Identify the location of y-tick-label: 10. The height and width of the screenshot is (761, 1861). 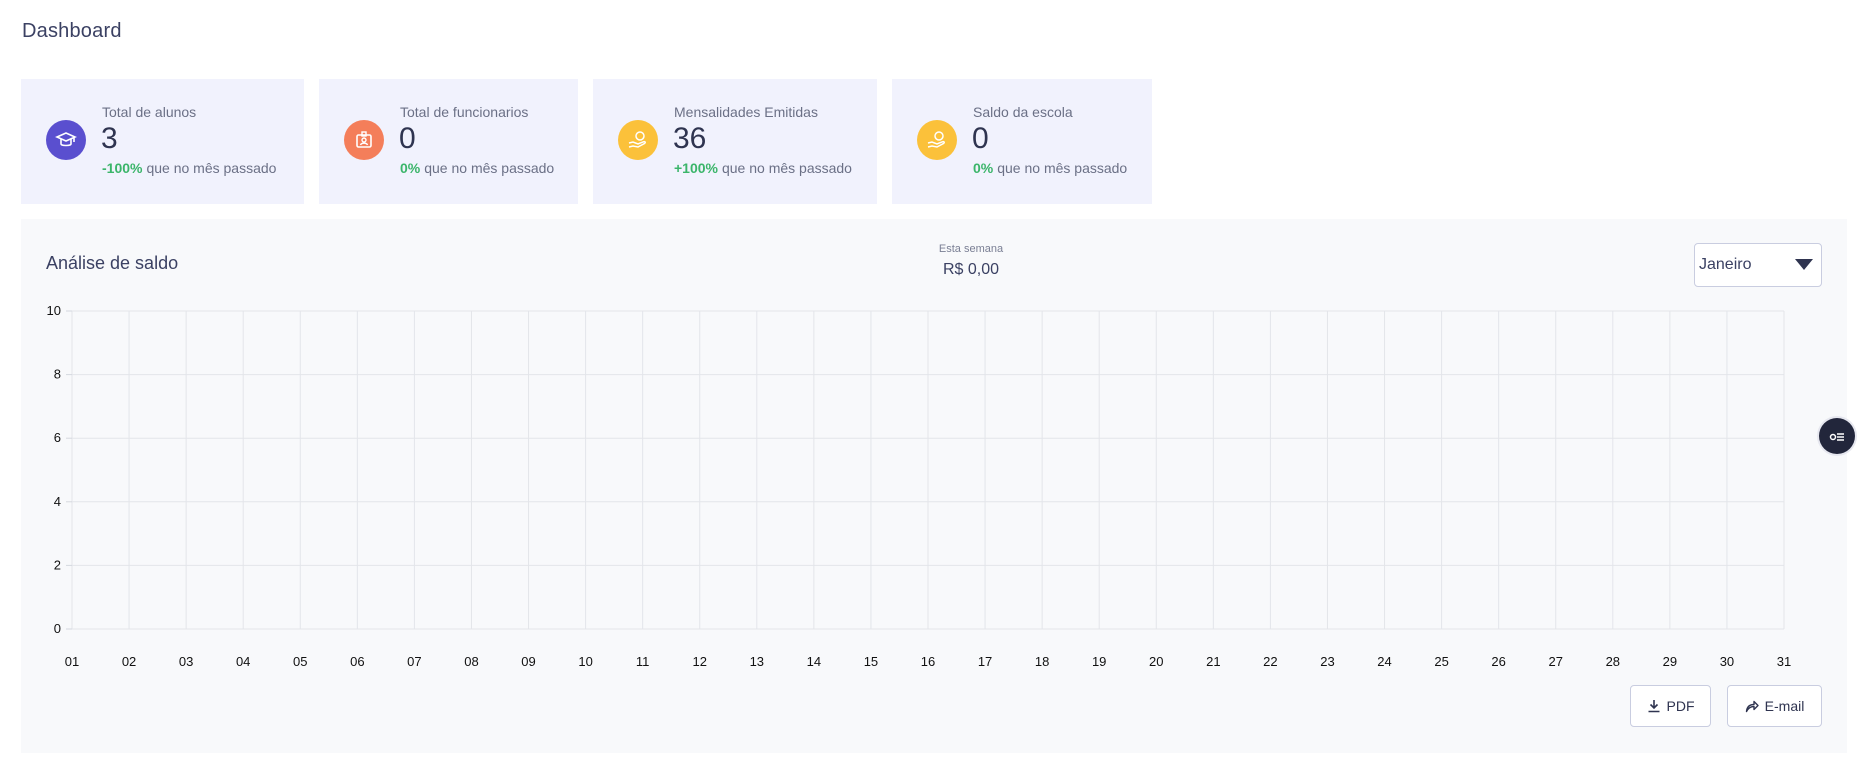
(54, 310).